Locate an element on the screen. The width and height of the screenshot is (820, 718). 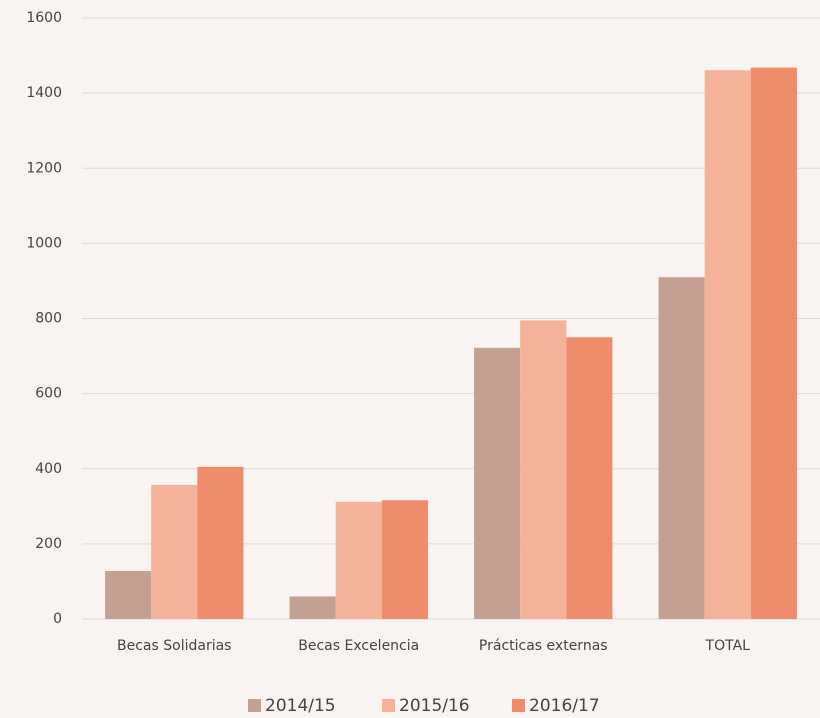
legend: 2014/15 2015/16 2016/17 is located at coordinates (424, 706).